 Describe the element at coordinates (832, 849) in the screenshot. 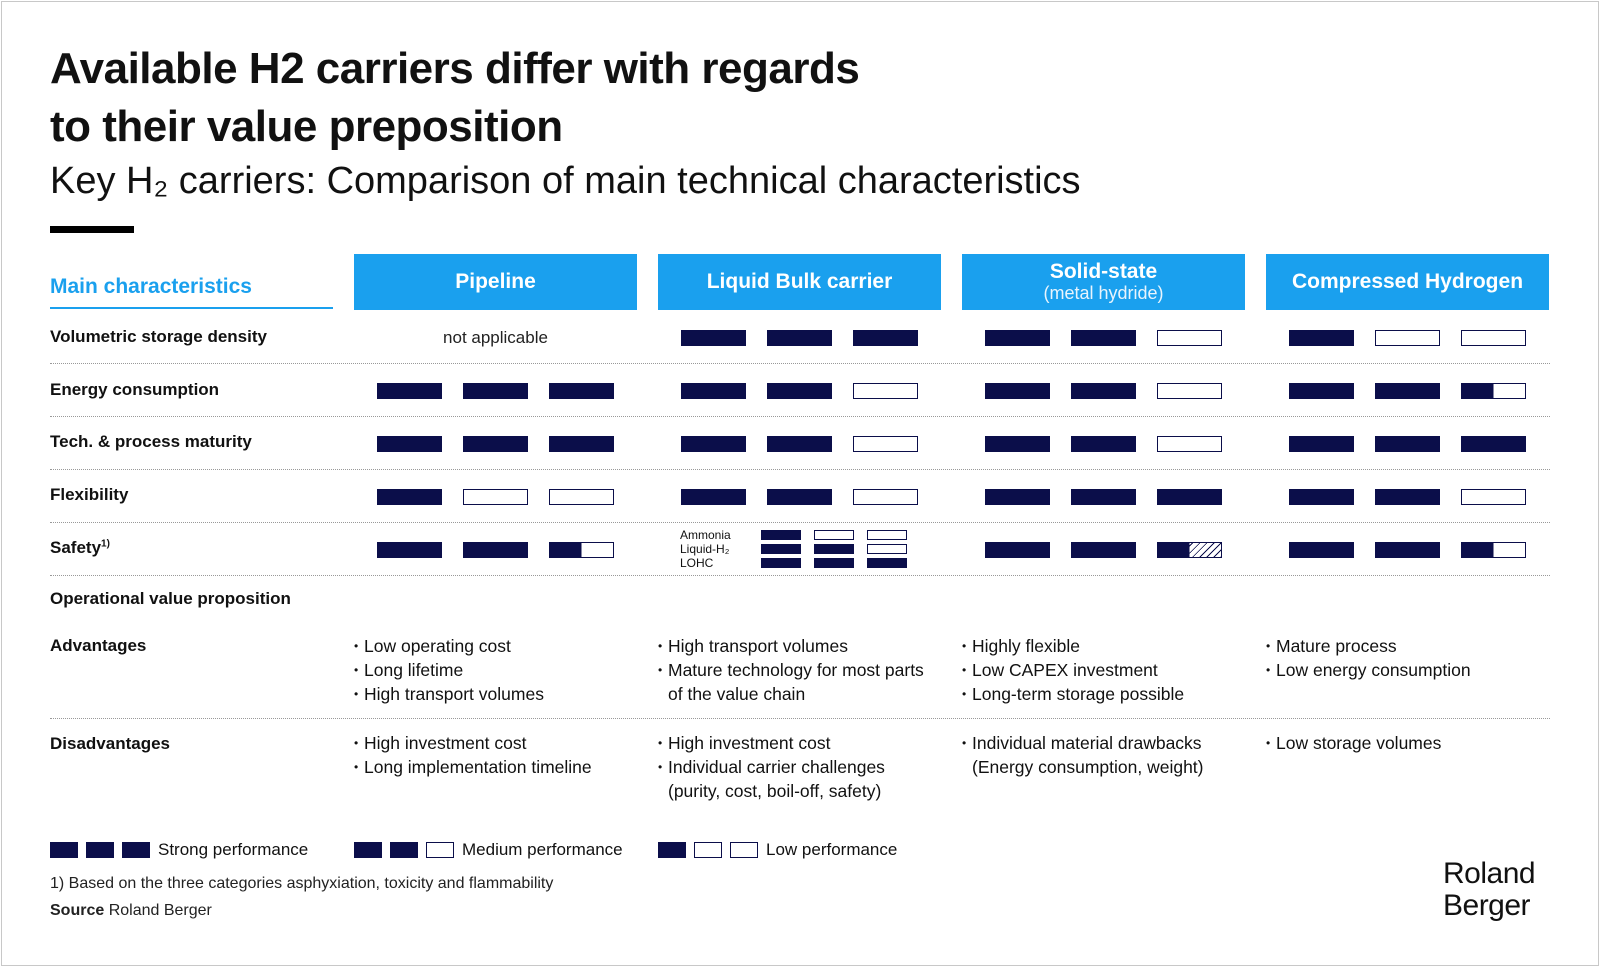

I see `legend-low-label: Low performance` at that location.